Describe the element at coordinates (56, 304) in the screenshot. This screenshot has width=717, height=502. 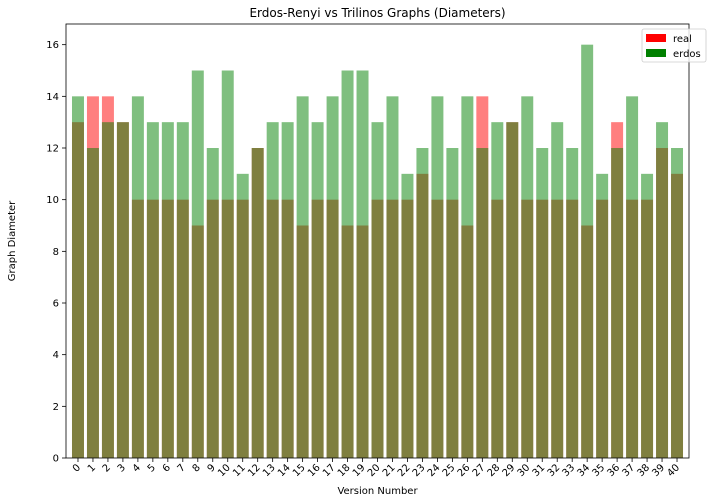
I see `y-tick-label: 6` at that location.